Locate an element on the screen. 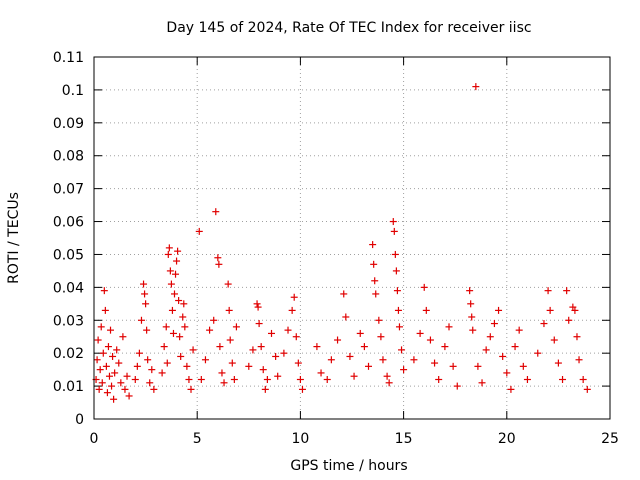 This screenshot has height=480, width=640. x-axis-title: GPS time / hours is located at coordinates (348, 466).